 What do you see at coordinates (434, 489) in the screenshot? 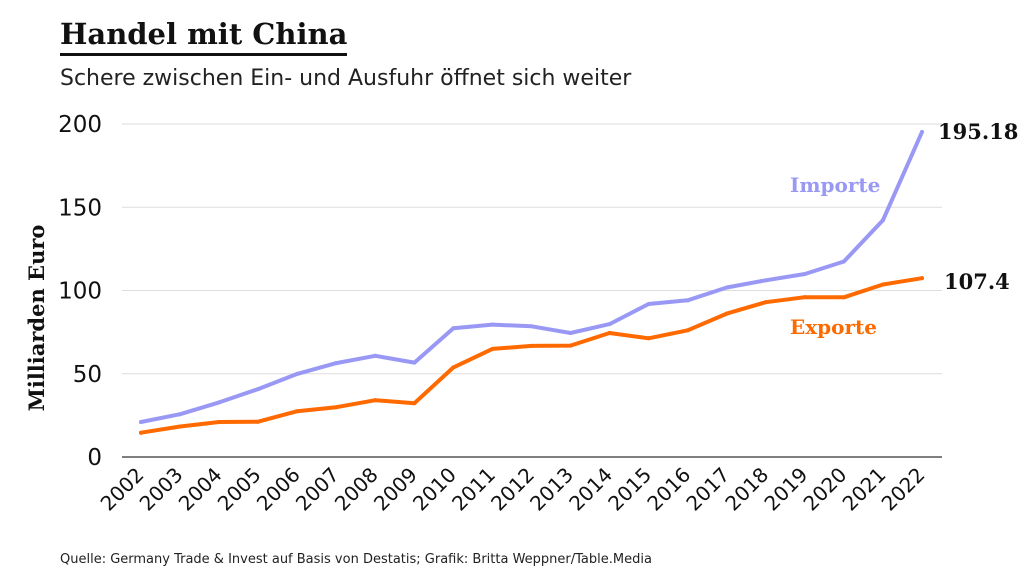
I see `x-tick-label: 2010` at bounding box center [434, 489].